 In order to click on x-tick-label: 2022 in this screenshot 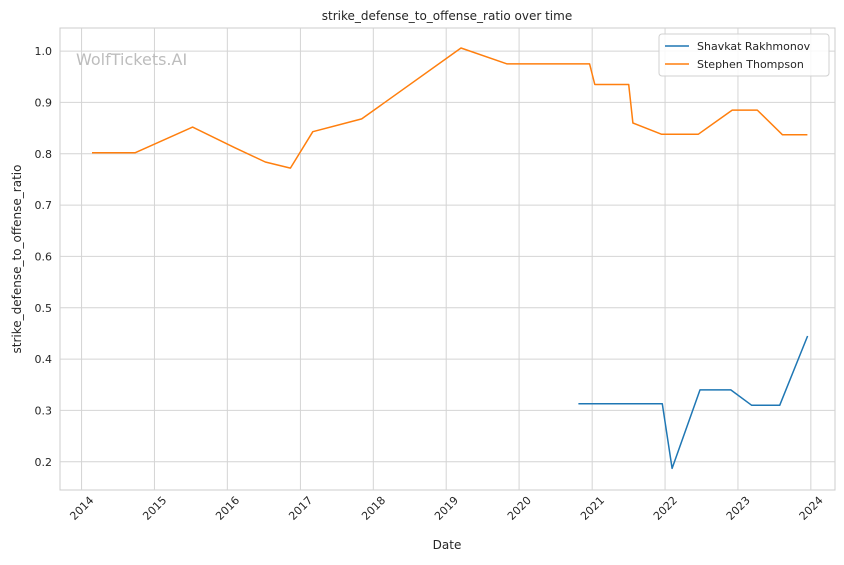, I will do `click(665, 508)`.